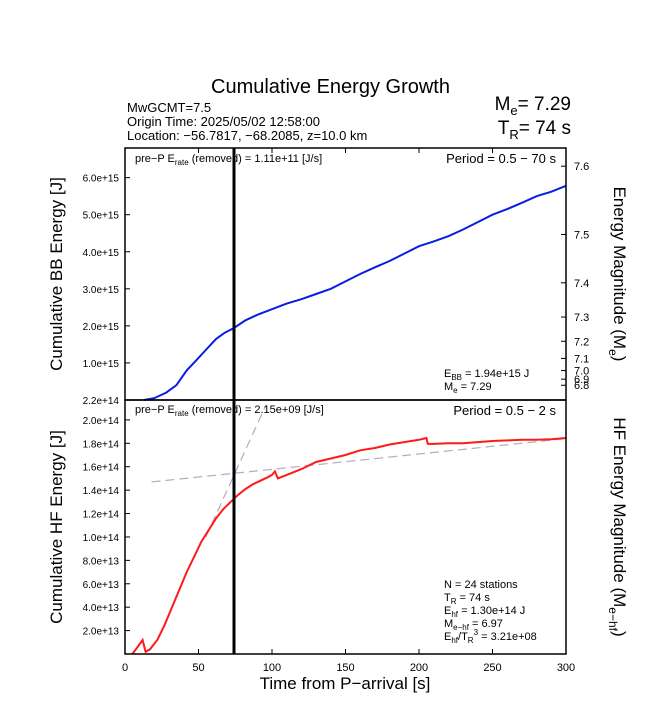 The image size is (661, 716). Describe the element at coordinates (101, 515) in the screenshot. I see `hf-y-tick-label: 1.2e+14` at that location.